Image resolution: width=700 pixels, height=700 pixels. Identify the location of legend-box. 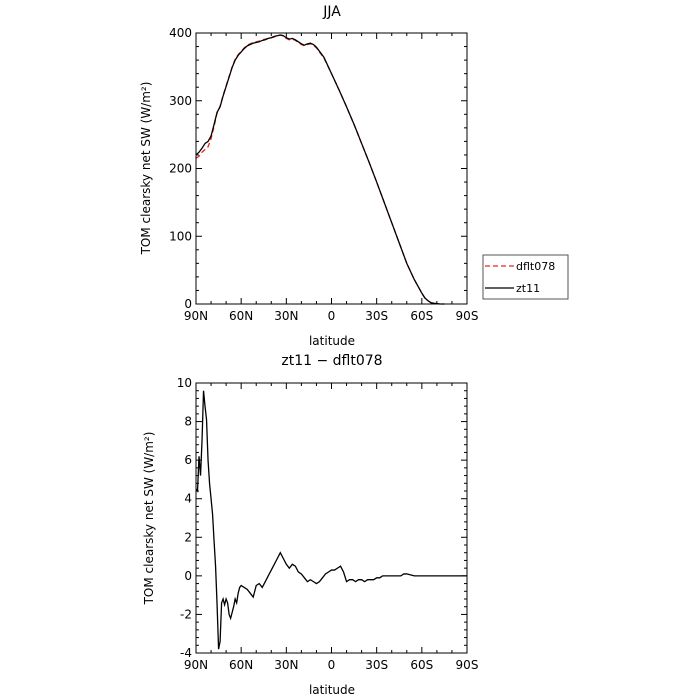
(525, 277).